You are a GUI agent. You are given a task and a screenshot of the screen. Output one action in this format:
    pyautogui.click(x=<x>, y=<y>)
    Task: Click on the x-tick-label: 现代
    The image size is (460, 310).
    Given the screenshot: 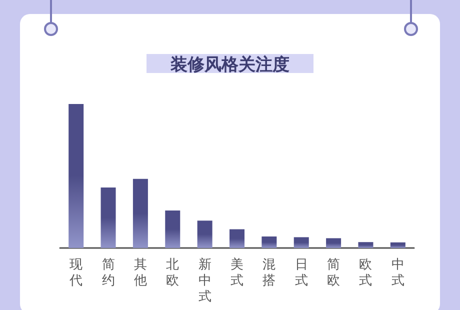 What is the action you would take?
    pyautogui.click(x=75, y=272)
    